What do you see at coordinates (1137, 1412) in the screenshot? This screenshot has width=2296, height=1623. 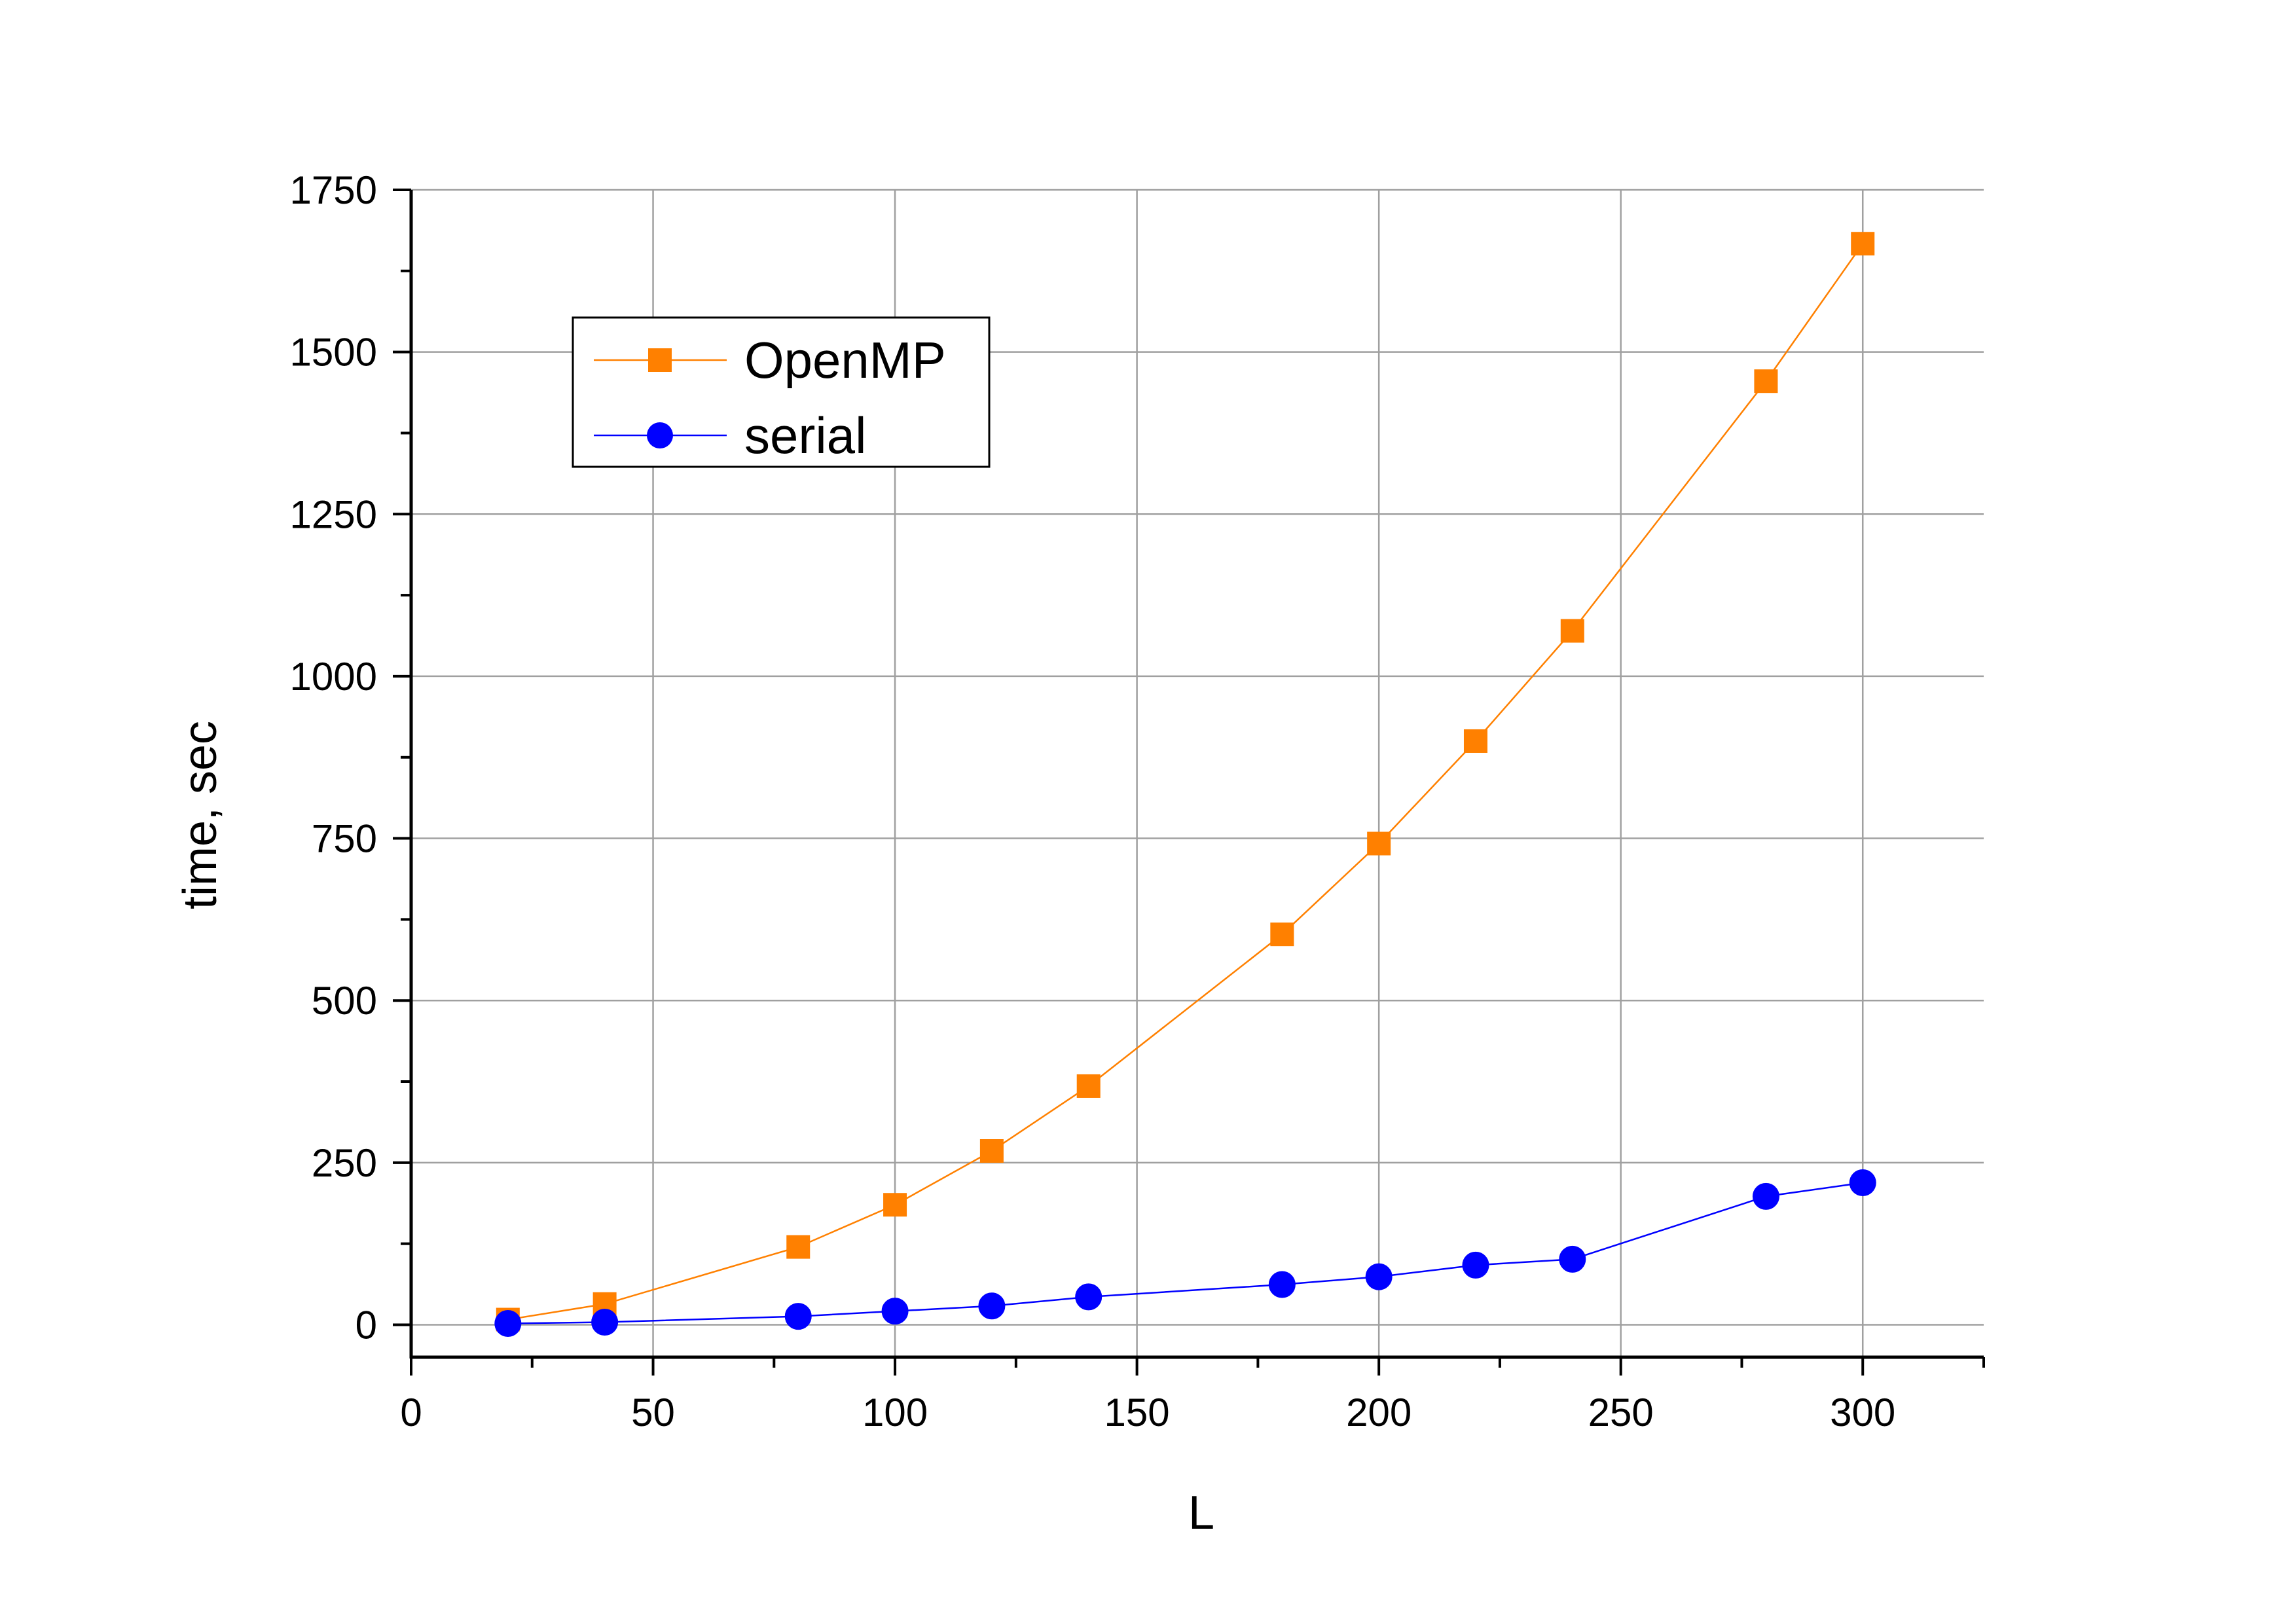 I see `x-tick-label: 150` at bounding box center [1137, 1412].